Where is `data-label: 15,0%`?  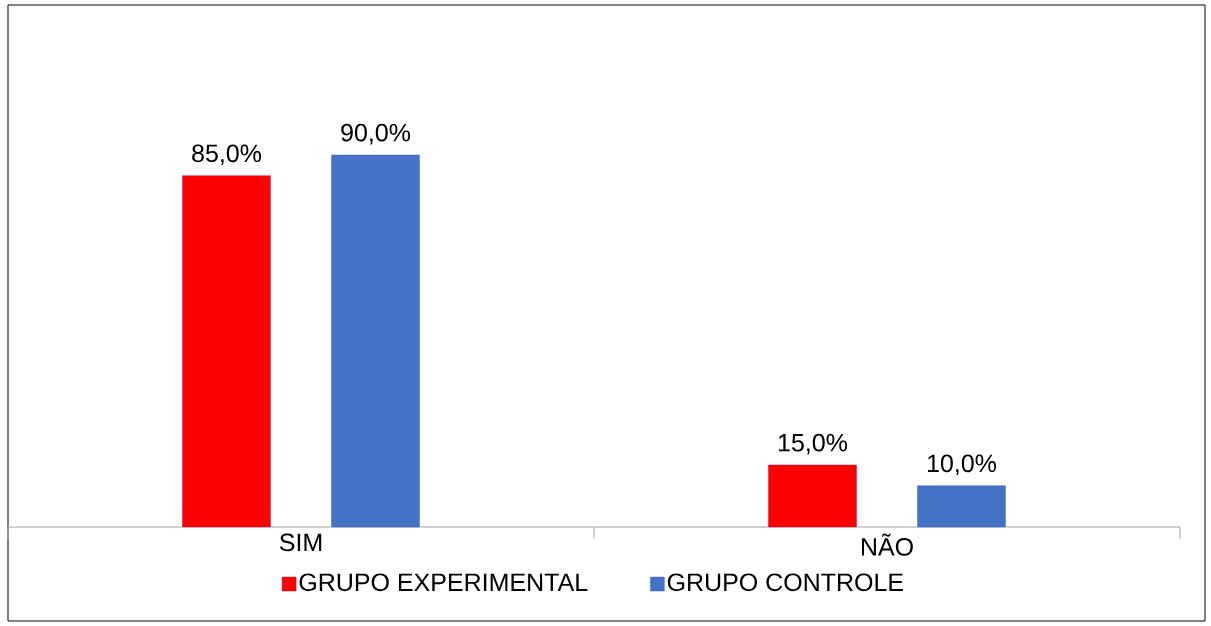
data-label: 15,0% is located at coordinates (813, 444).